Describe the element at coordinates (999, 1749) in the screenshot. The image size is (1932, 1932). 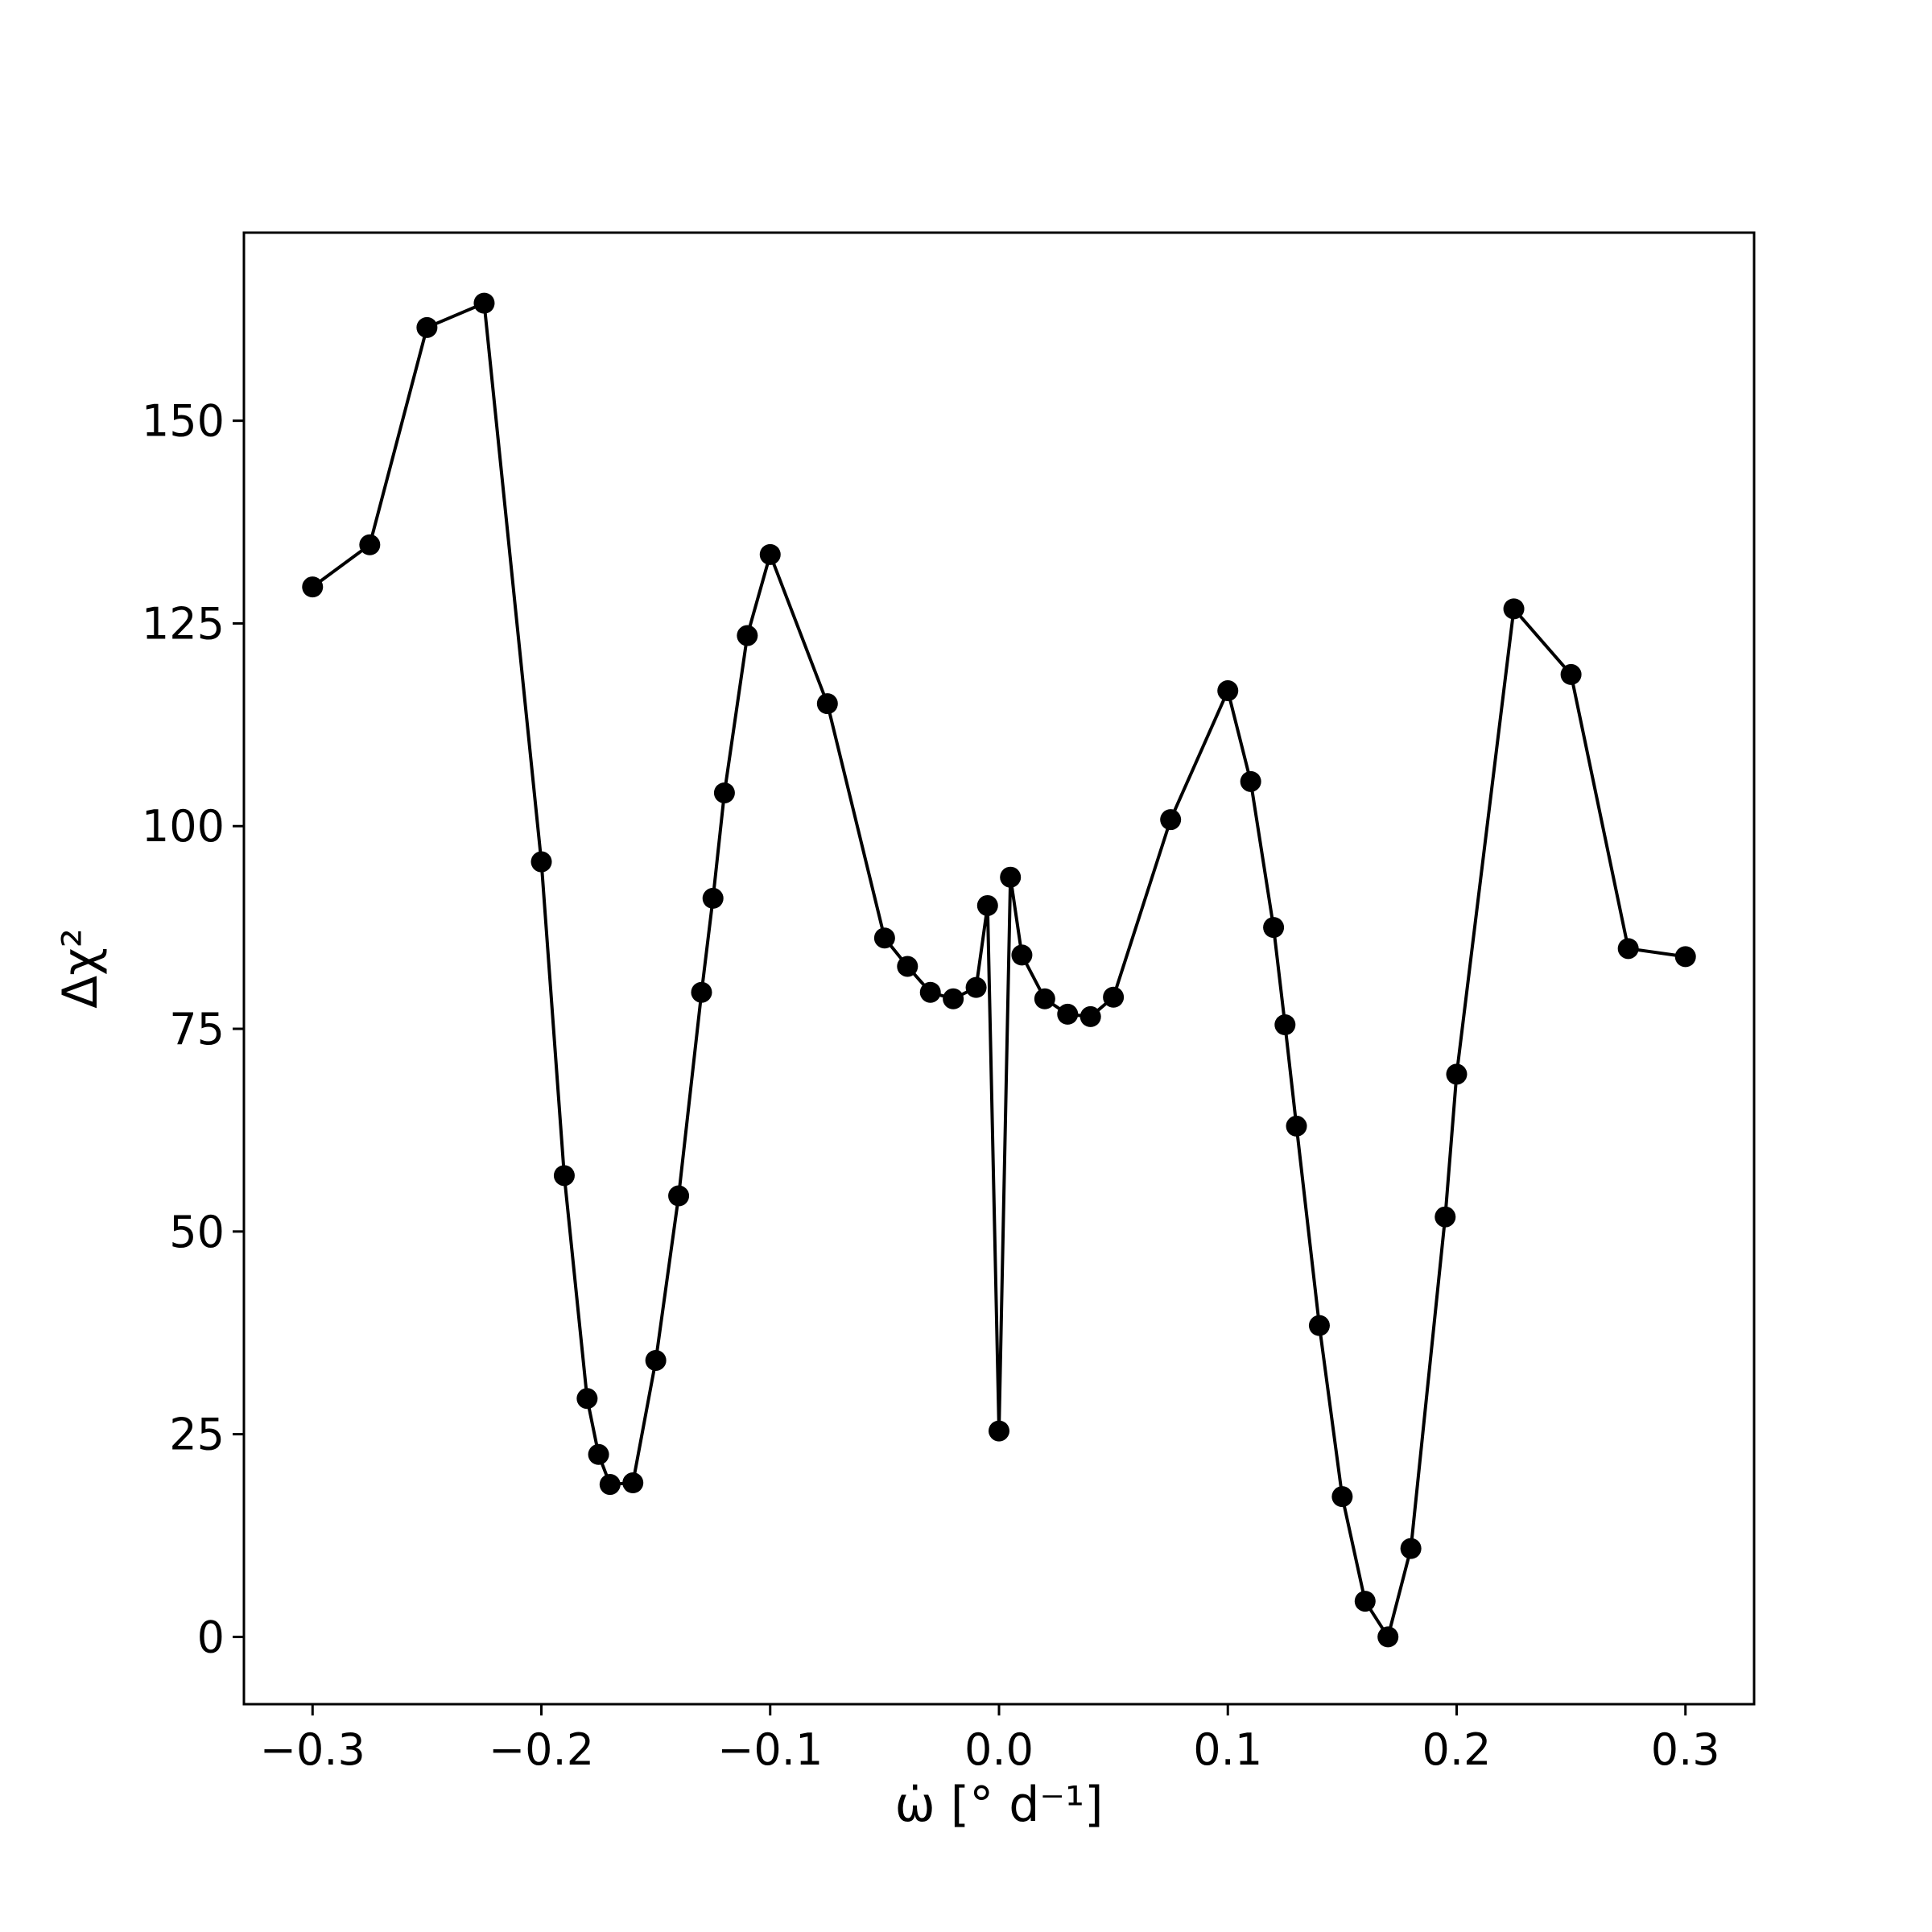
I see `x-tick-label: 0.0` at that location.